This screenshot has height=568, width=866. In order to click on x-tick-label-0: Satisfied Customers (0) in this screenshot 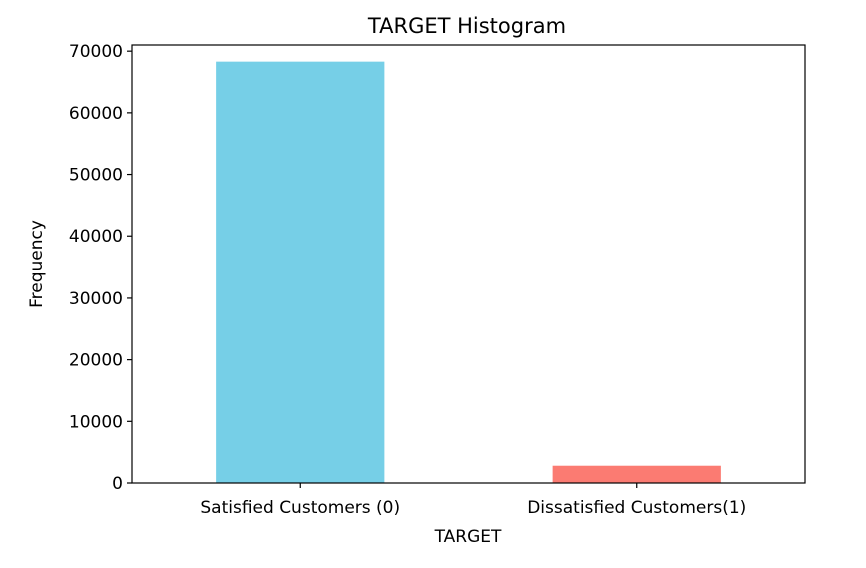, I will do `click(300, 508)`.